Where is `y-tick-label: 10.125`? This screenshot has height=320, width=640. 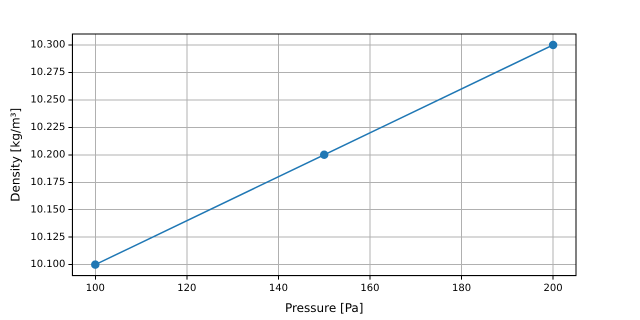 y-tick-label: 10.125 is located at coordinates (48, 237).